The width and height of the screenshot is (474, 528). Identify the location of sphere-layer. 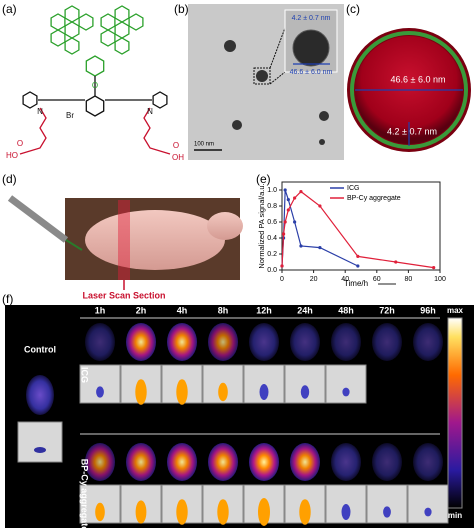
(409, 90).